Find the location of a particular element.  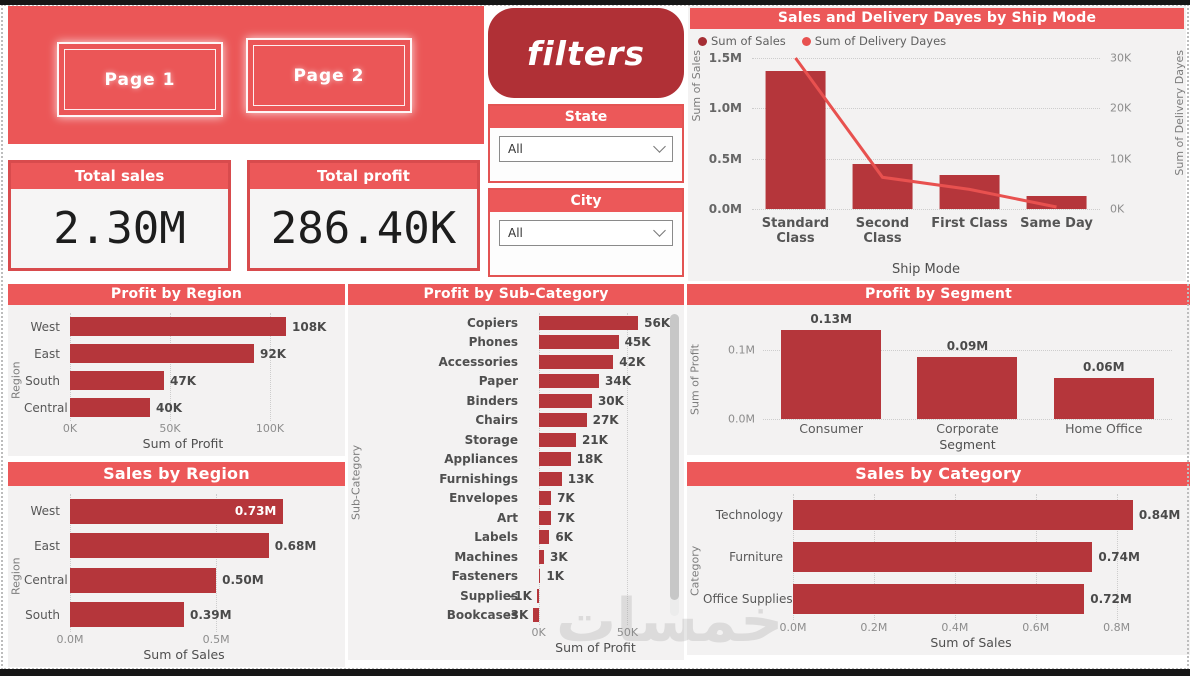

value-label: 47K is located at coordinates (183, 380).